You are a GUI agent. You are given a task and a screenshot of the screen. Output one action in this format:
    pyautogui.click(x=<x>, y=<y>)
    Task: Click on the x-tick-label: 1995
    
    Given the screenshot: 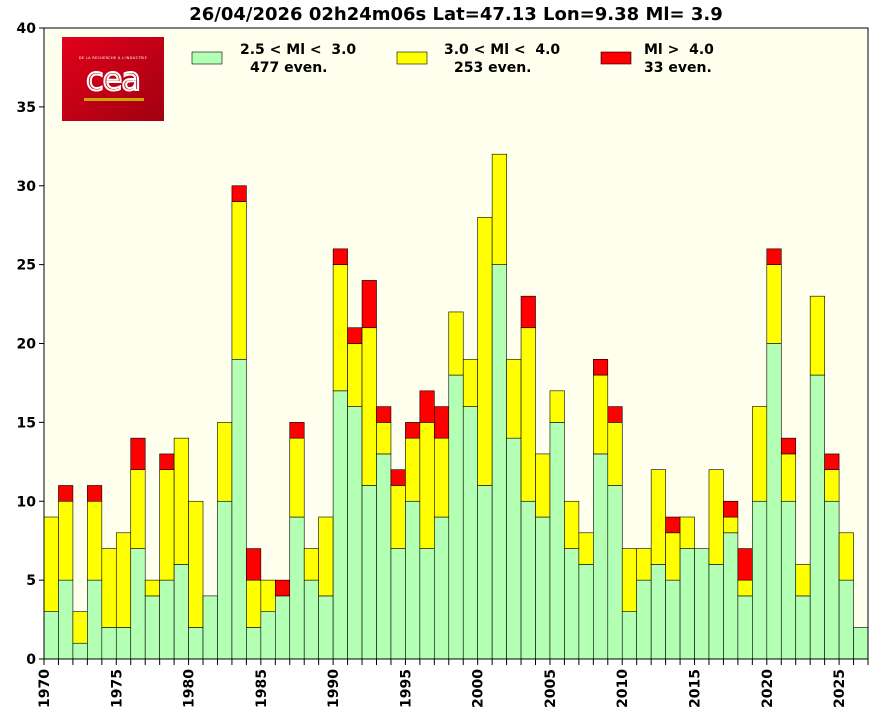 What is the action you would take?
    pyautogui.click(x=406, y=688)
    